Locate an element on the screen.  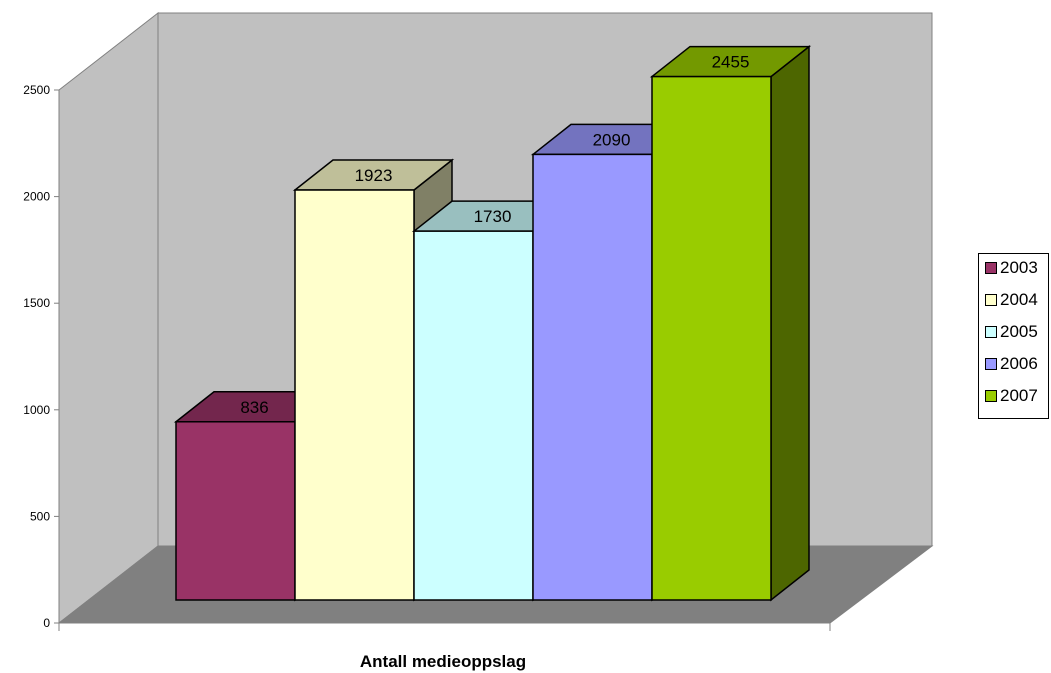
chart-side-wall is located at coordinates (108, 318).